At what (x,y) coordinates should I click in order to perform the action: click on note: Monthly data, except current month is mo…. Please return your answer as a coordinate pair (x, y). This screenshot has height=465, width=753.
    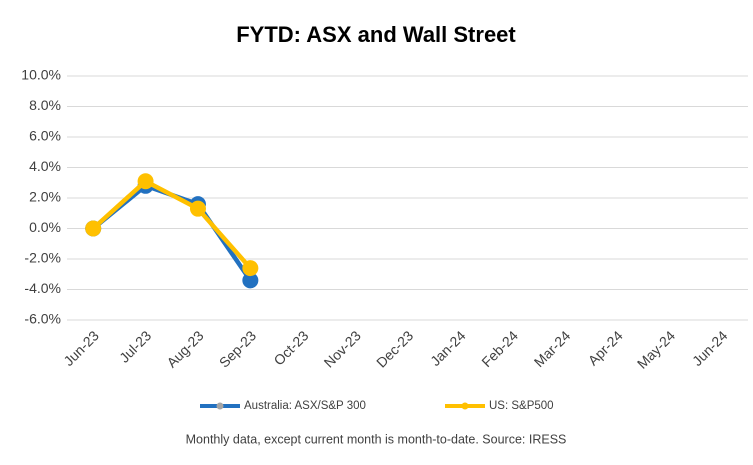
    Looking at the image, I should click on (376, 439).